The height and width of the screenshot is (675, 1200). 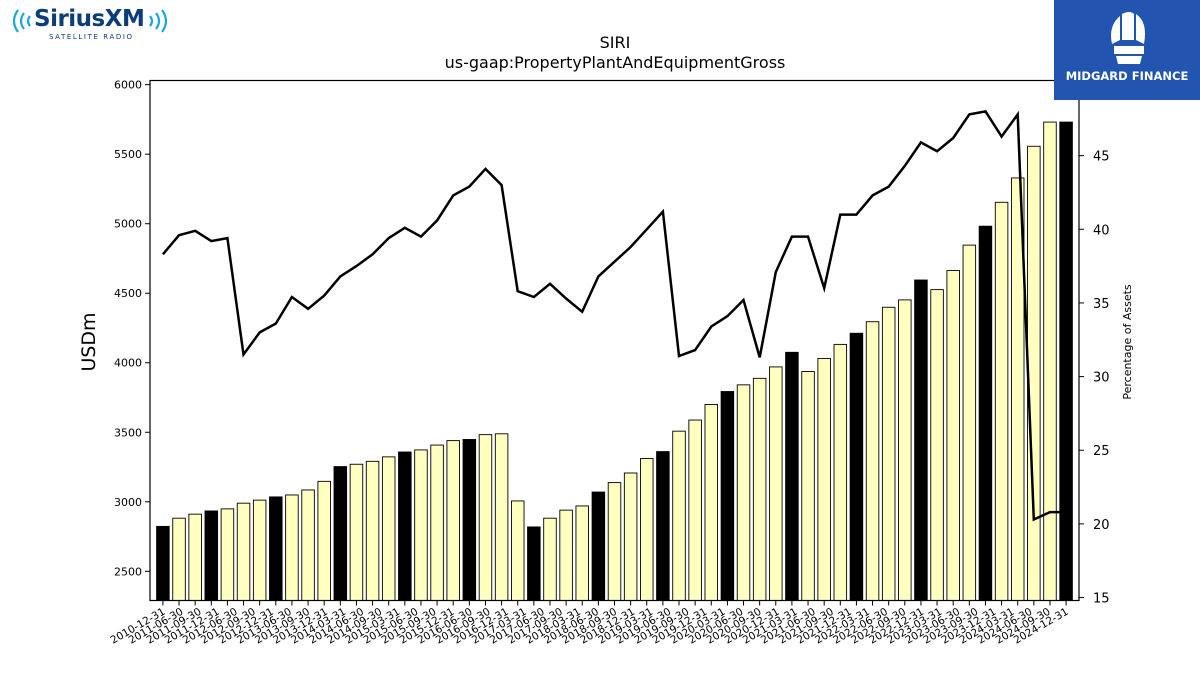 I want to click on y-axis-left: 2500 3000 3500 4000 4500 5000 5500 6000, so click(x=132, y=328).